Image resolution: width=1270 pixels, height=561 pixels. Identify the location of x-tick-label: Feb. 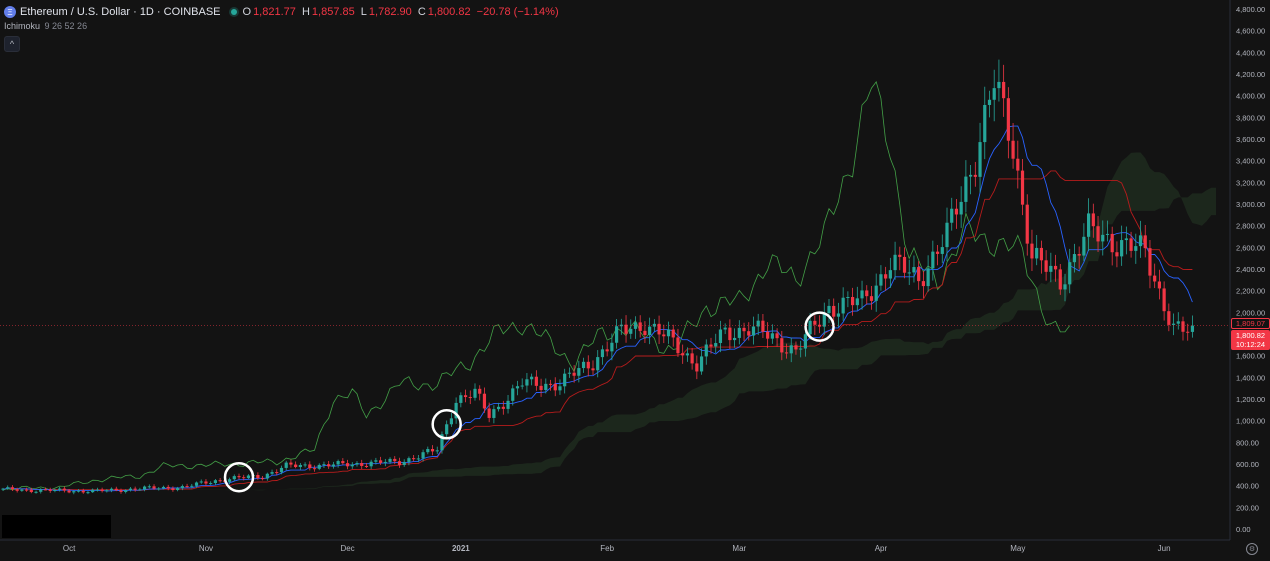
(607, 548).